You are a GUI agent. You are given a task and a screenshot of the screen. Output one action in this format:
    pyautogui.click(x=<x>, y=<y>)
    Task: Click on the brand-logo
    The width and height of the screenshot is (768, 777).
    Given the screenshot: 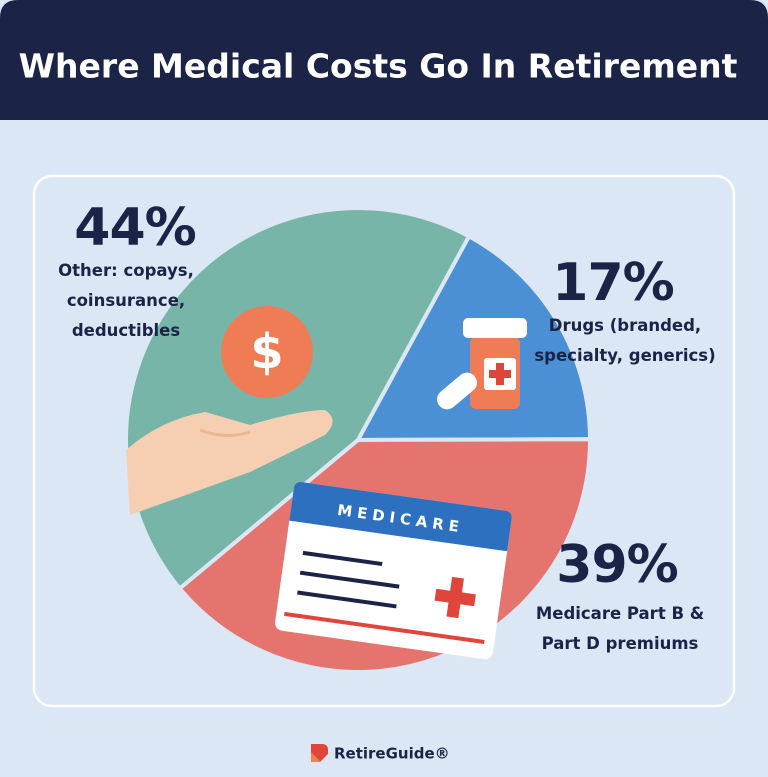 What is the action you would take?
    pyautogui.click(x=319, y=753)
    